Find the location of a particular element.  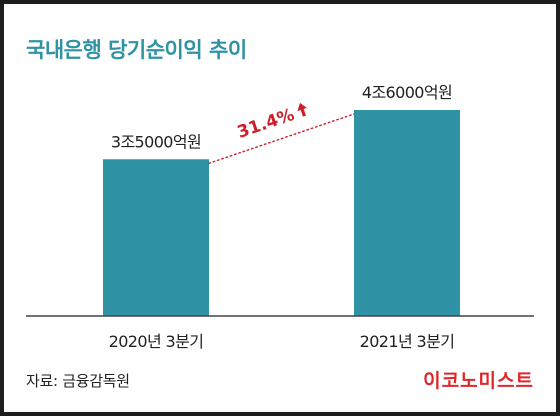

data-label-2: 4조6000억원 is located at coordinates (407, 92).